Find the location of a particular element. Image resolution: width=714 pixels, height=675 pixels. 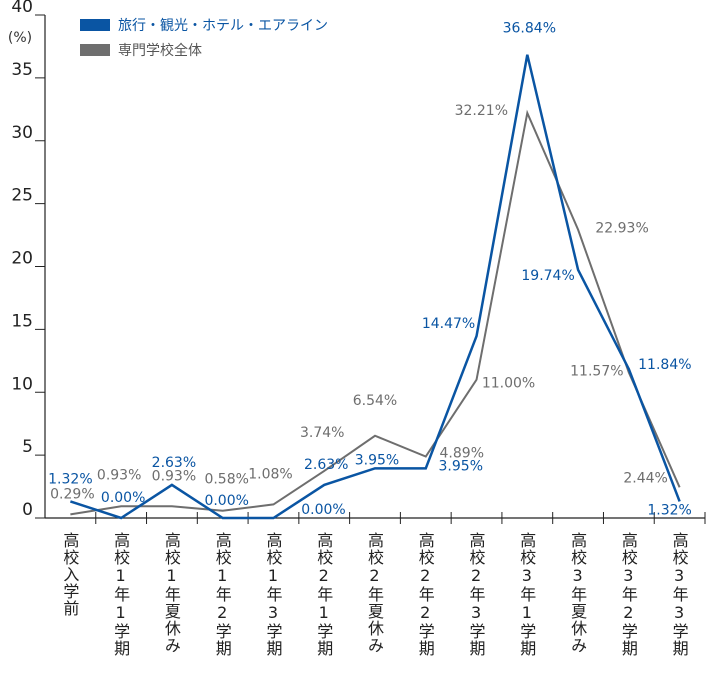

x-tick-label: 高校1年3学期 is located at coordinates (273, 594).